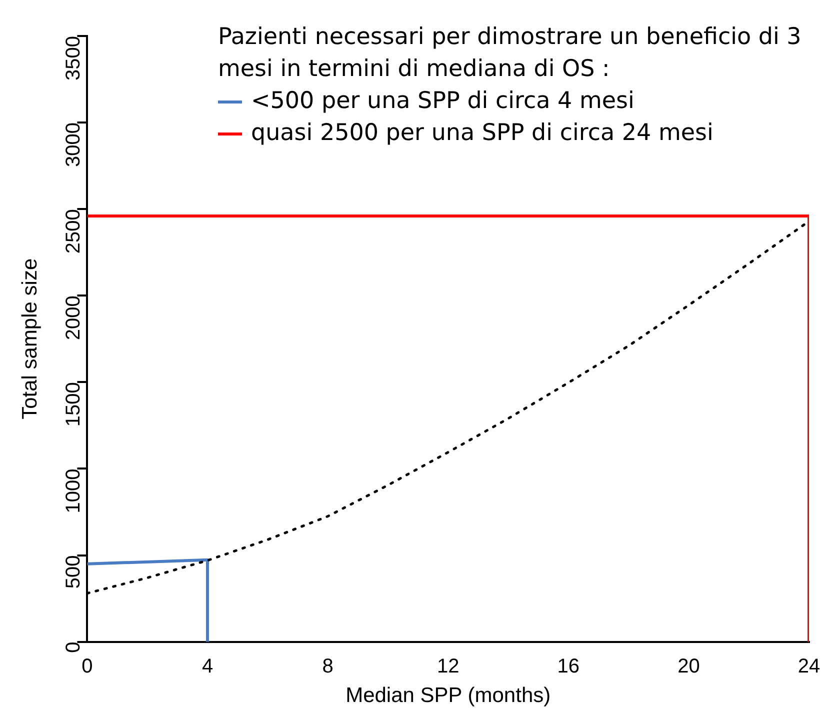  I want to click on x-tick-label: 20, so click(689, 666).